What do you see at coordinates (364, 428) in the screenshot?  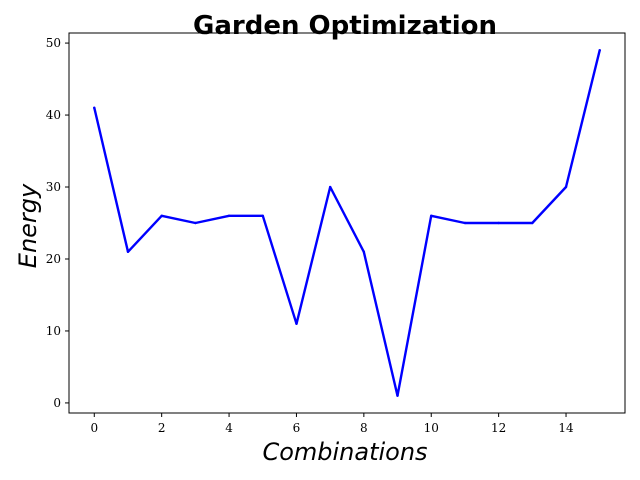 I see `x-tick-label: 8` at bounding box center [364, 428].